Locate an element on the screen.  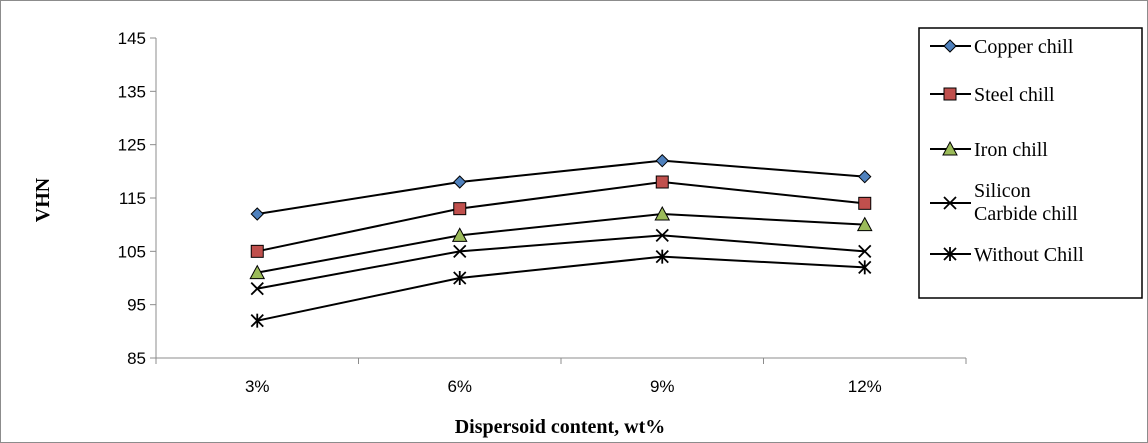
legend-entry: Iron chill is located at coordinates (989, 150).